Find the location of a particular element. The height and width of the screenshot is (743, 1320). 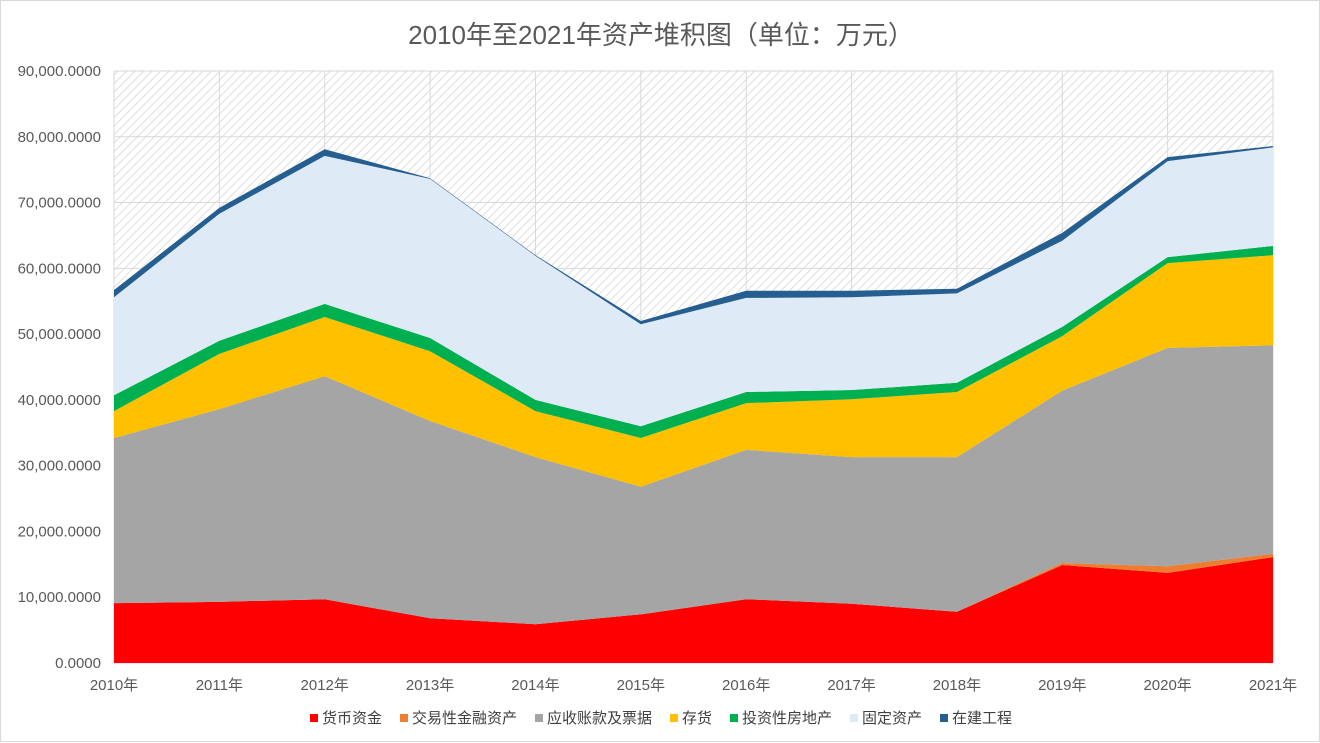

y-tick-label: 30,000.0000 is located at coordinates (59, 466).